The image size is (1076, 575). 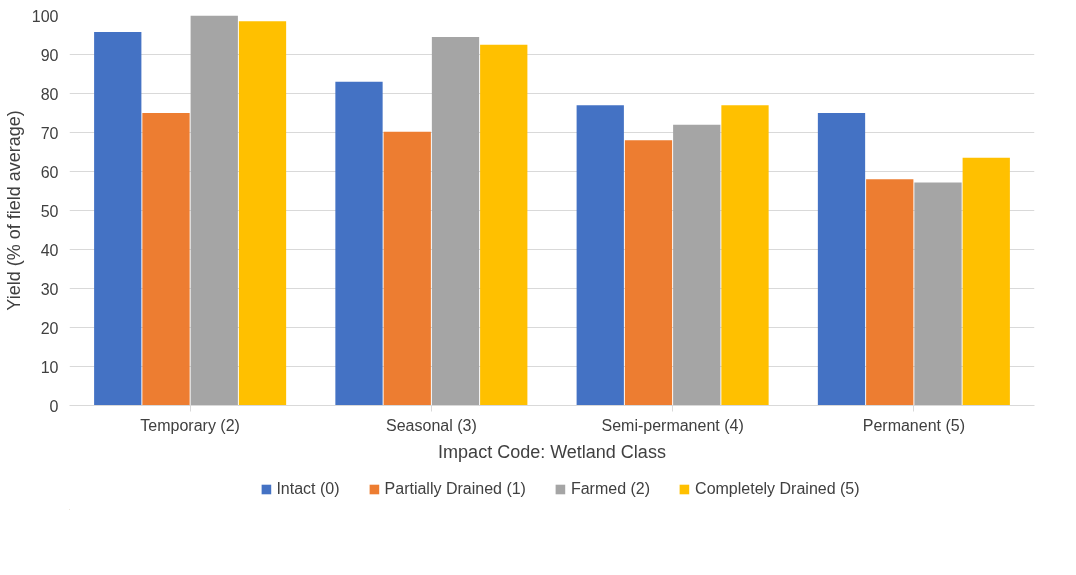 I want to click on y-tick-label: 80, so click(x=49, y=94).